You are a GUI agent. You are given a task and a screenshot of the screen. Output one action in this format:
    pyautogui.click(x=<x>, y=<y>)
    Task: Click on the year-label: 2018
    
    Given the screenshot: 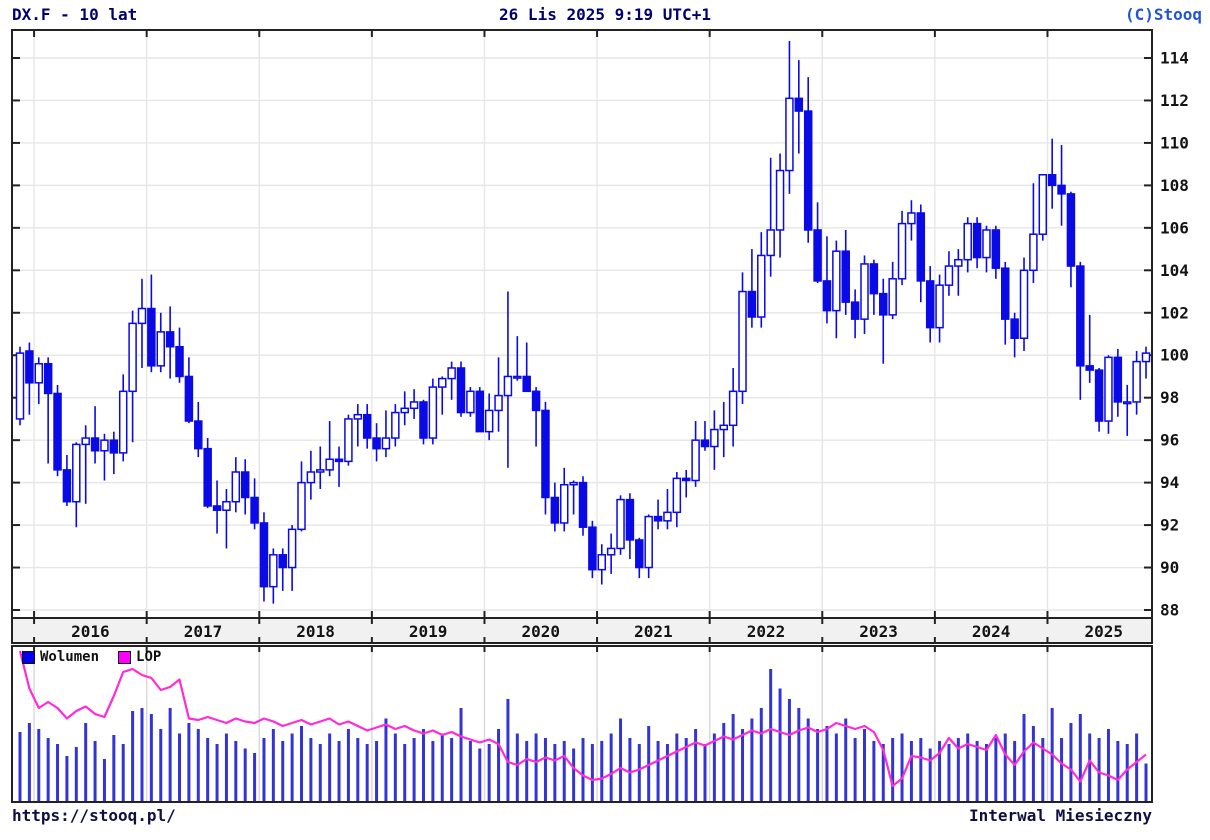 What is the action you would take?
    pyautogui.click(x=315, y=631)
    